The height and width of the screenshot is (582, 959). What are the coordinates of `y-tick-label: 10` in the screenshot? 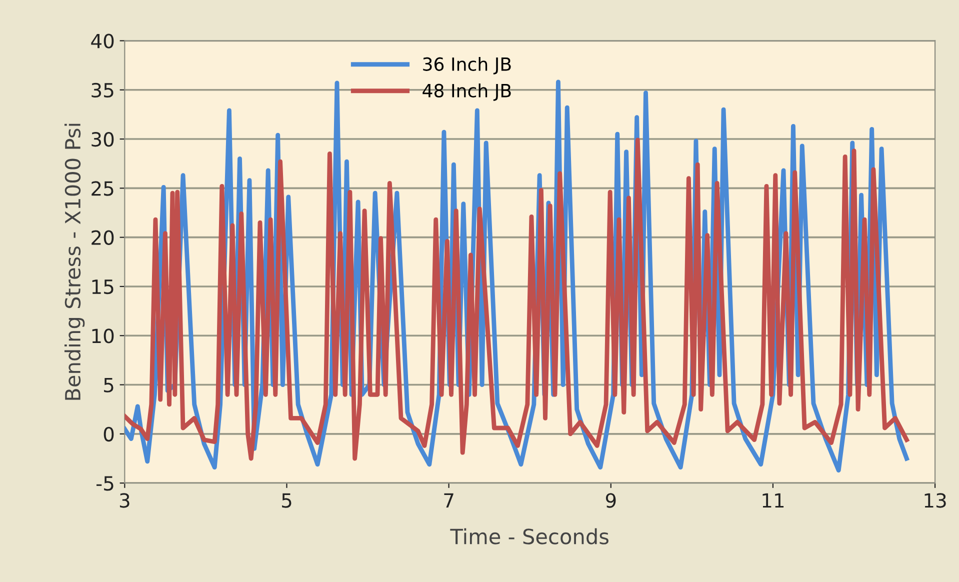 It's located at (103, 336).